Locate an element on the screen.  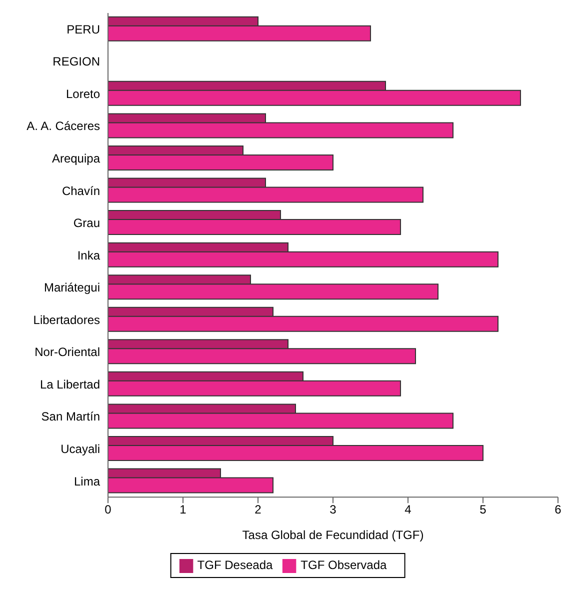
y-tick-label: Loreto is located at coordinates (83, 93).